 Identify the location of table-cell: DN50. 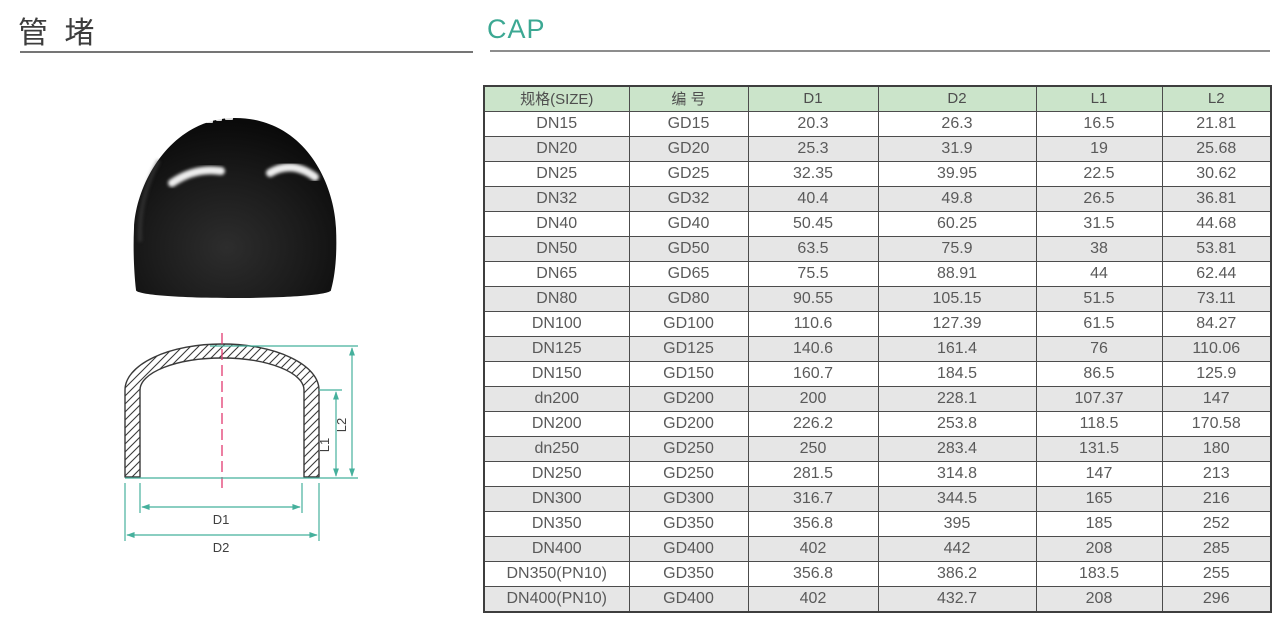
(556, 248).